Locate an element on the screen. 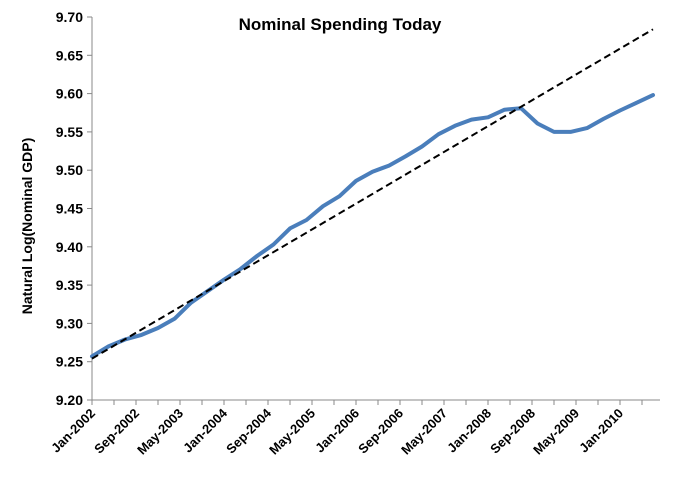  x-tick-label: Jan-2004 is located at coordinates (205, 430).